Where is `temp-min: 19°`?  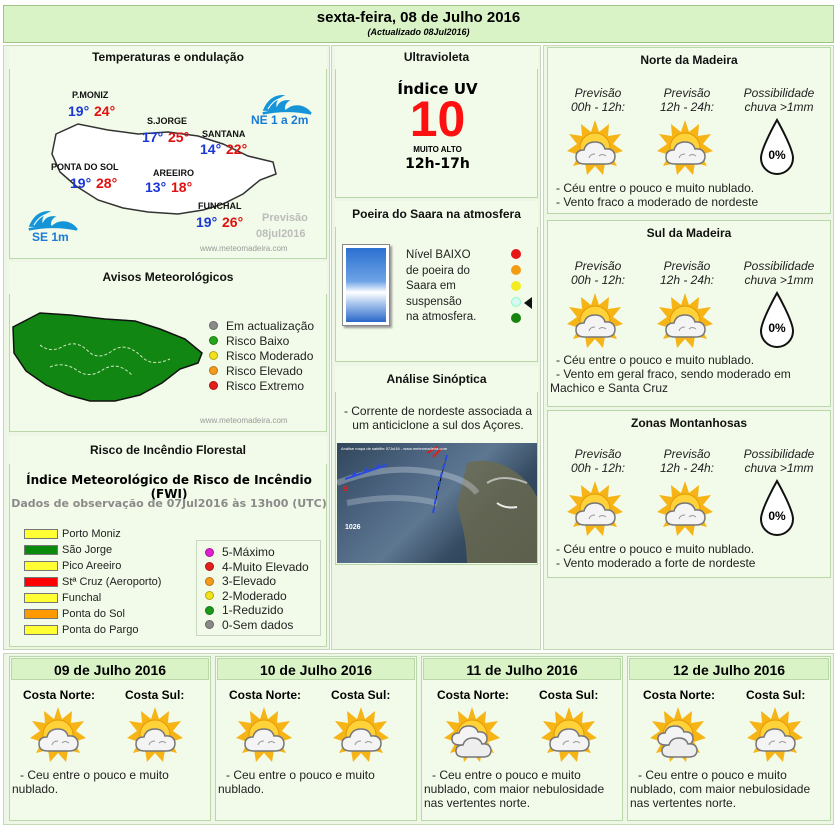 temp-min: 19° is located at coordinates (207, 222).